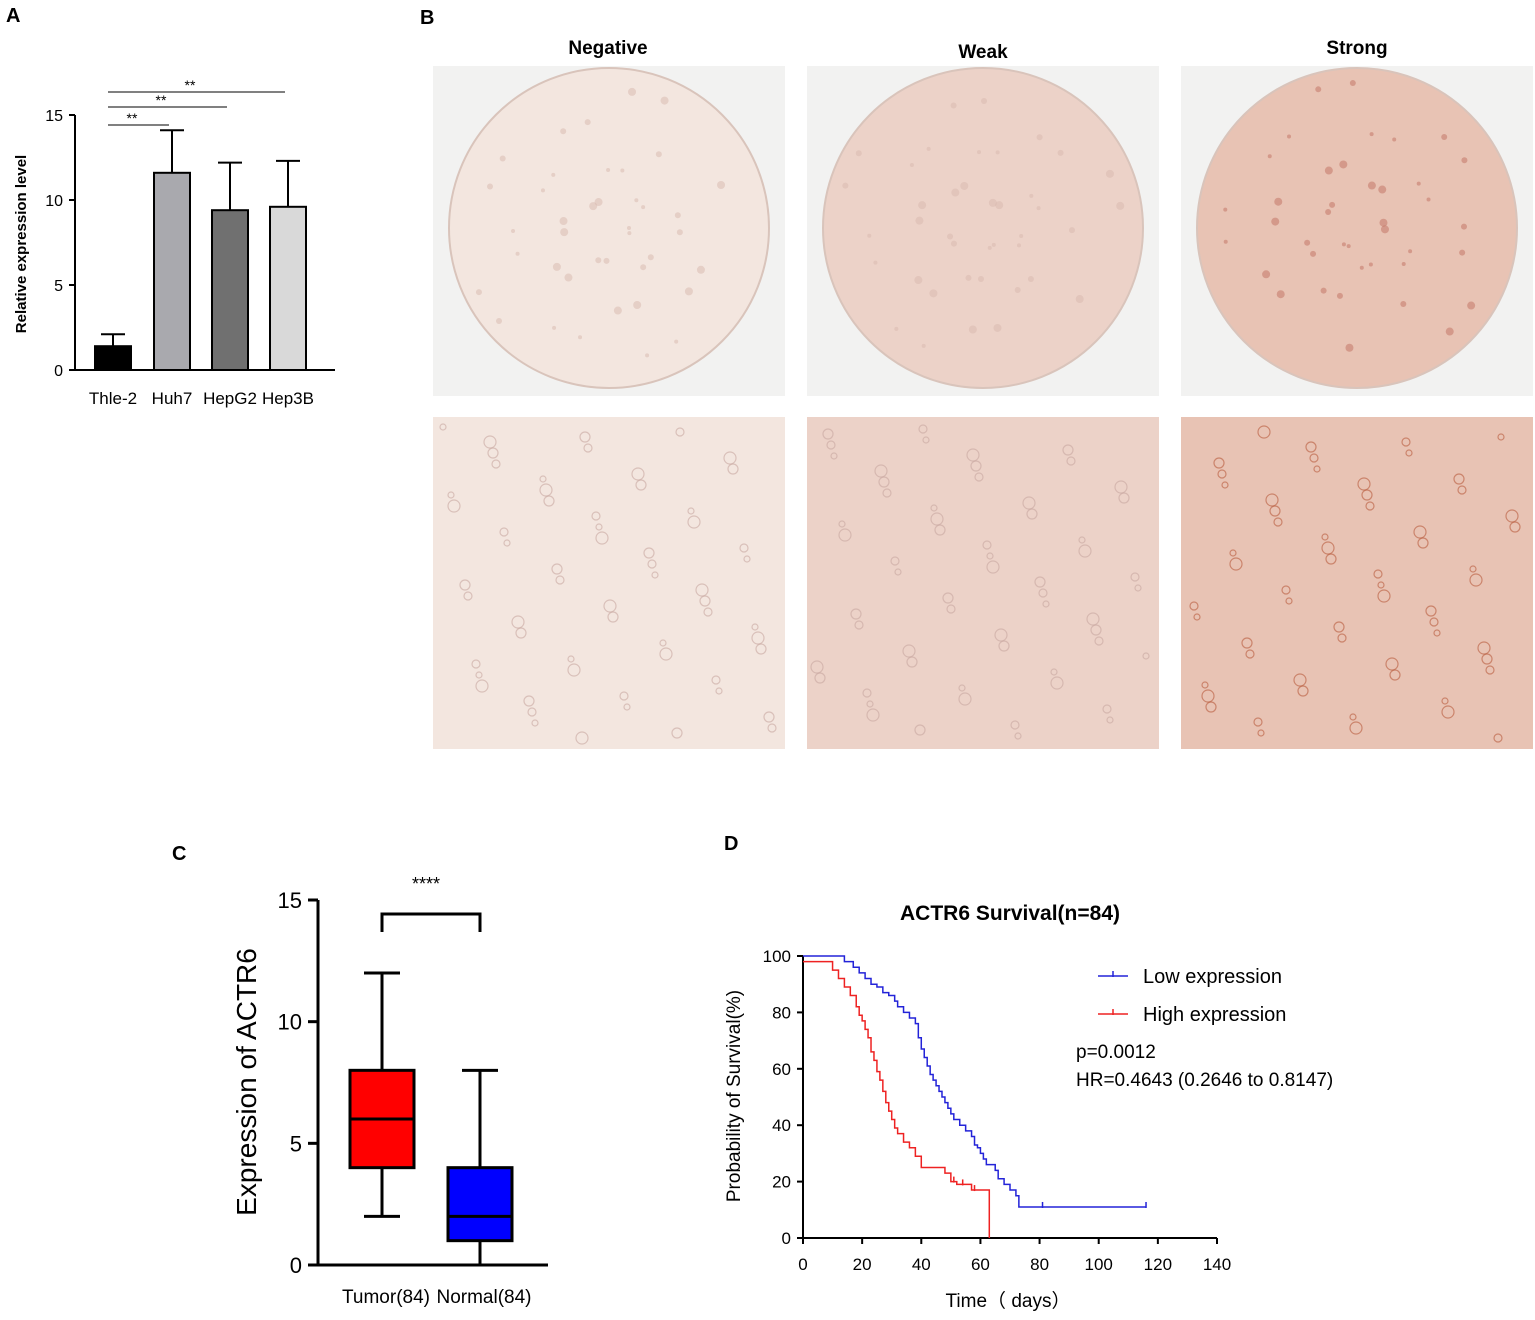  I want to click on d-y-tick-label: 0, so click(786, 1238).